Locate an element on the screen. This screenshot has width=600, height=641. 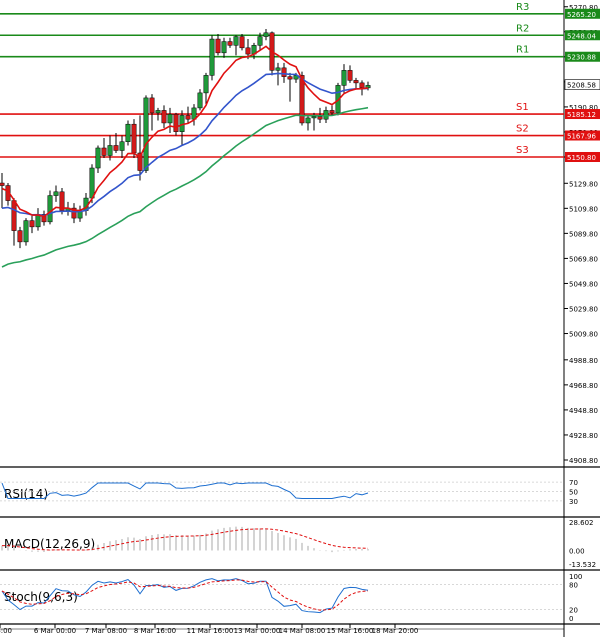
level-name-r3: R3 is located at coordinates (522, 7).